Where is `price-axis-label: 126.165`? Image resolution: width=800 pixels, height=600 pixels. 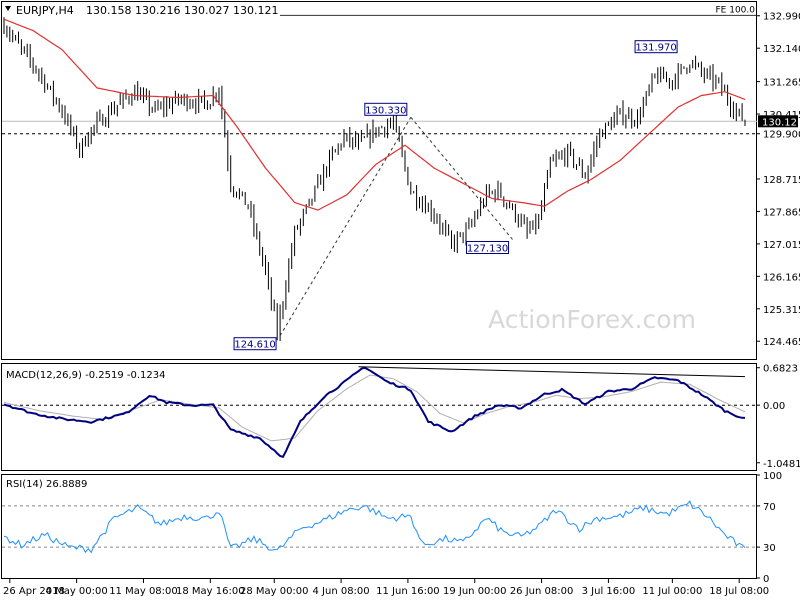 price-axis-label: 126.165 is located at coordinates (781, 277).